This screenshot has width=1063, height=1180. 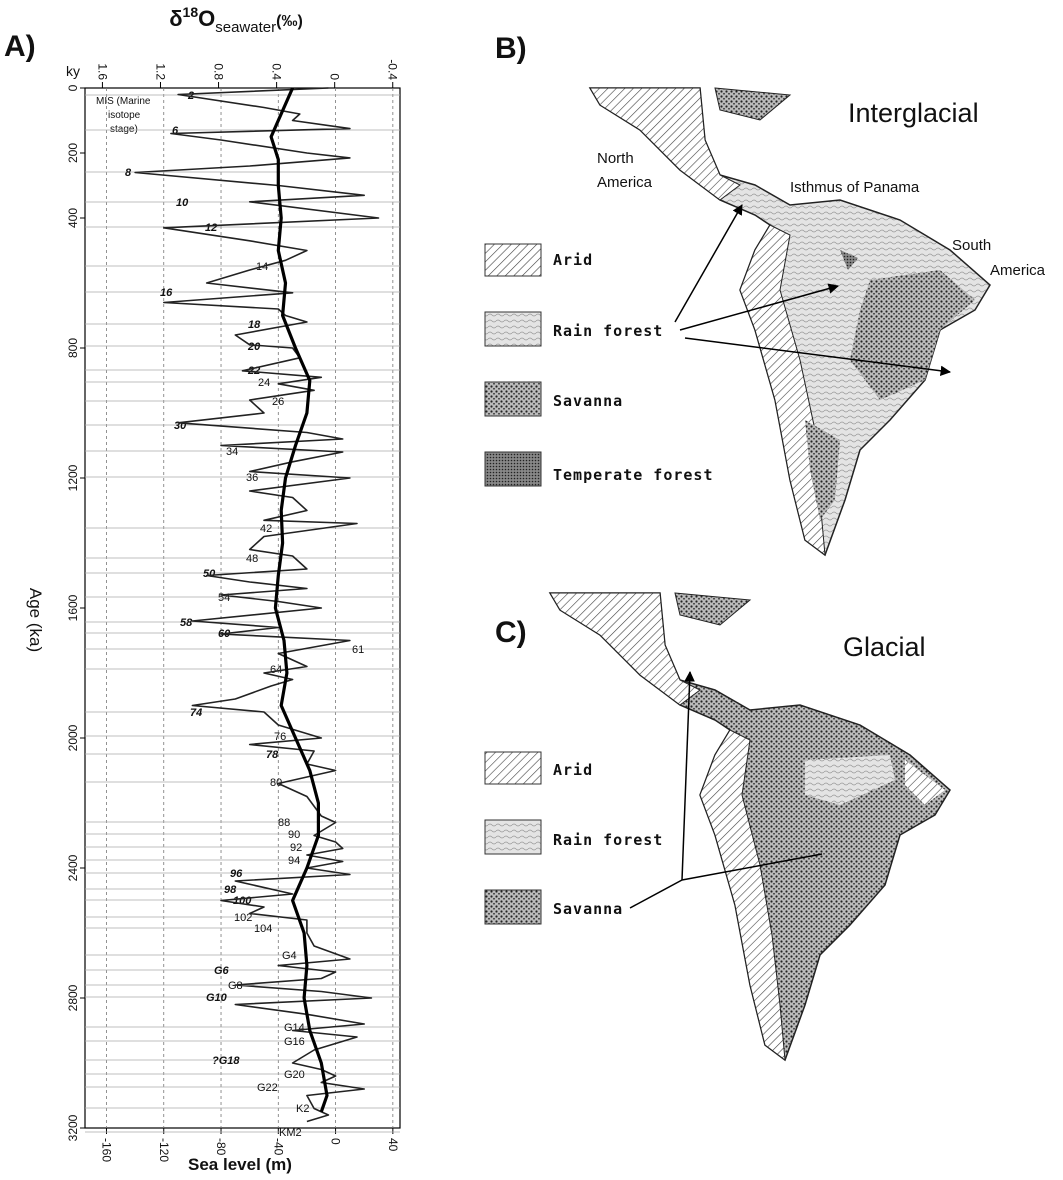 What do you see at coordinates (226, 1061) in the screenshot?
I see `stage-label: ?G18` at bounding box center [226, 1061].